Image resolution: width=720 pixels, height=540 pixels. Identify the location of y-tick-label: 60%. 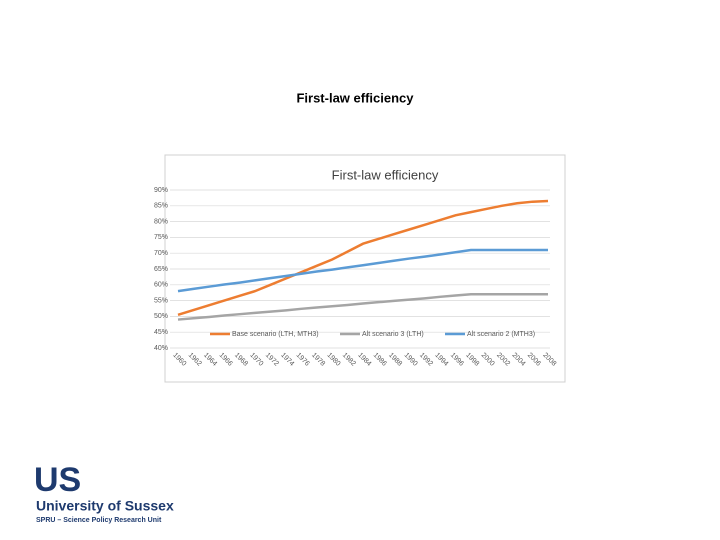
(161, 285).